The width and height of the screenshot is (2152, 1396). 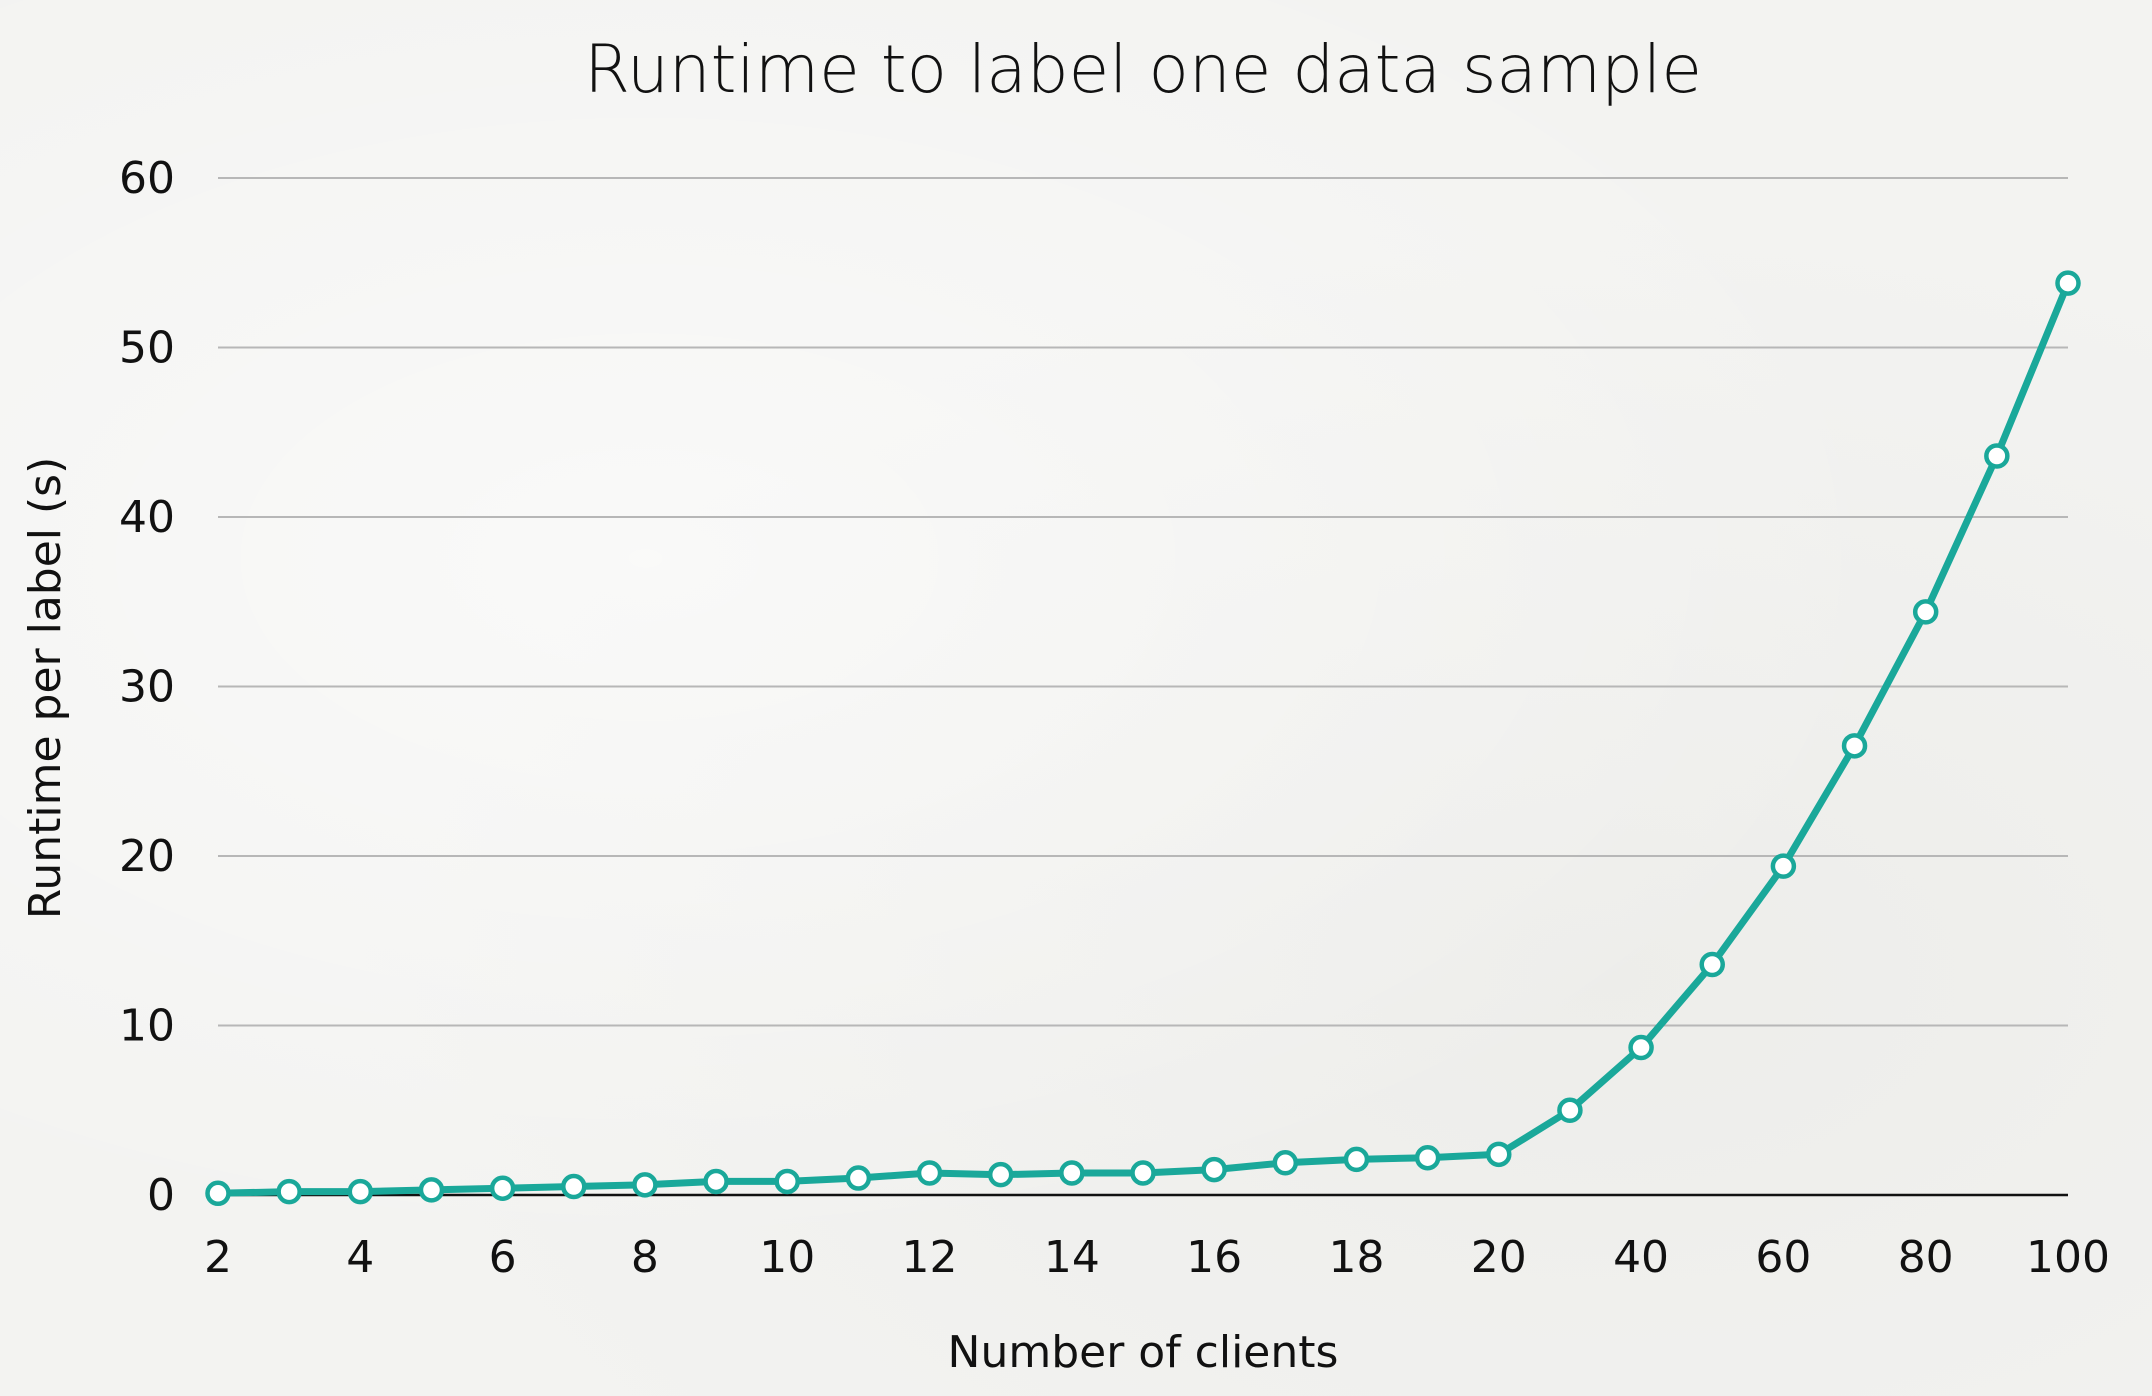 What do you see at coordinates (1143, 1352) in the screenshot?
I see `x-axis-label: Number of clients` at bounding box center [1143, 1352].